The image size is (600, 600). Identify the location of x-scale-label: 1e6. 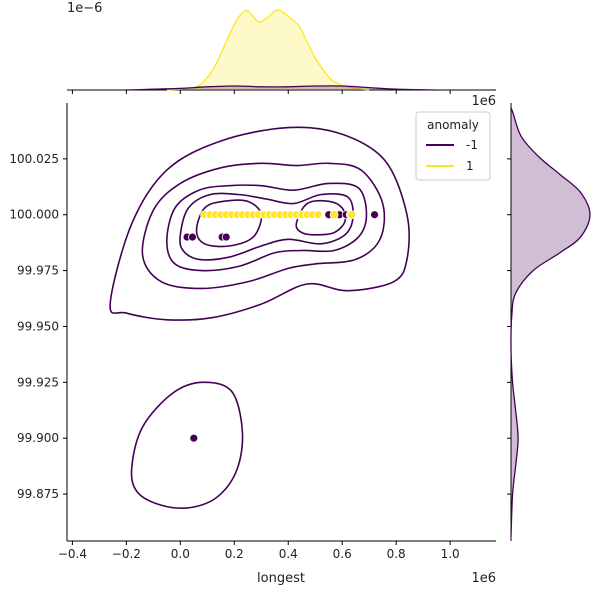
(483, 578).